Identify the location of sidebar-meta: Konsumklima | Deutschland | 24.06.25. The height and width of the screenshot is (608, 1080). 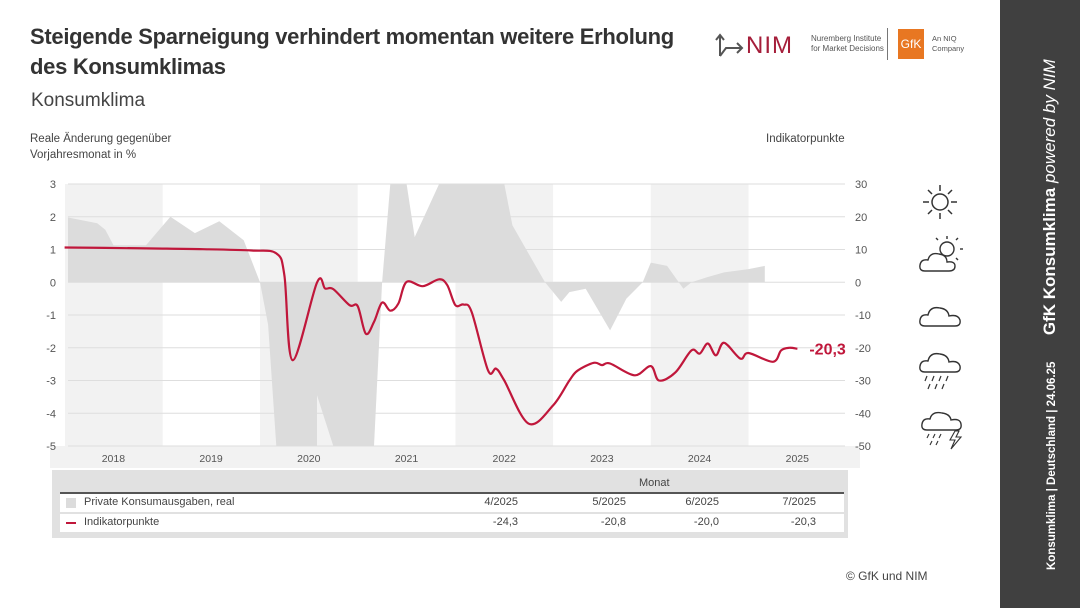
(1052, 465).